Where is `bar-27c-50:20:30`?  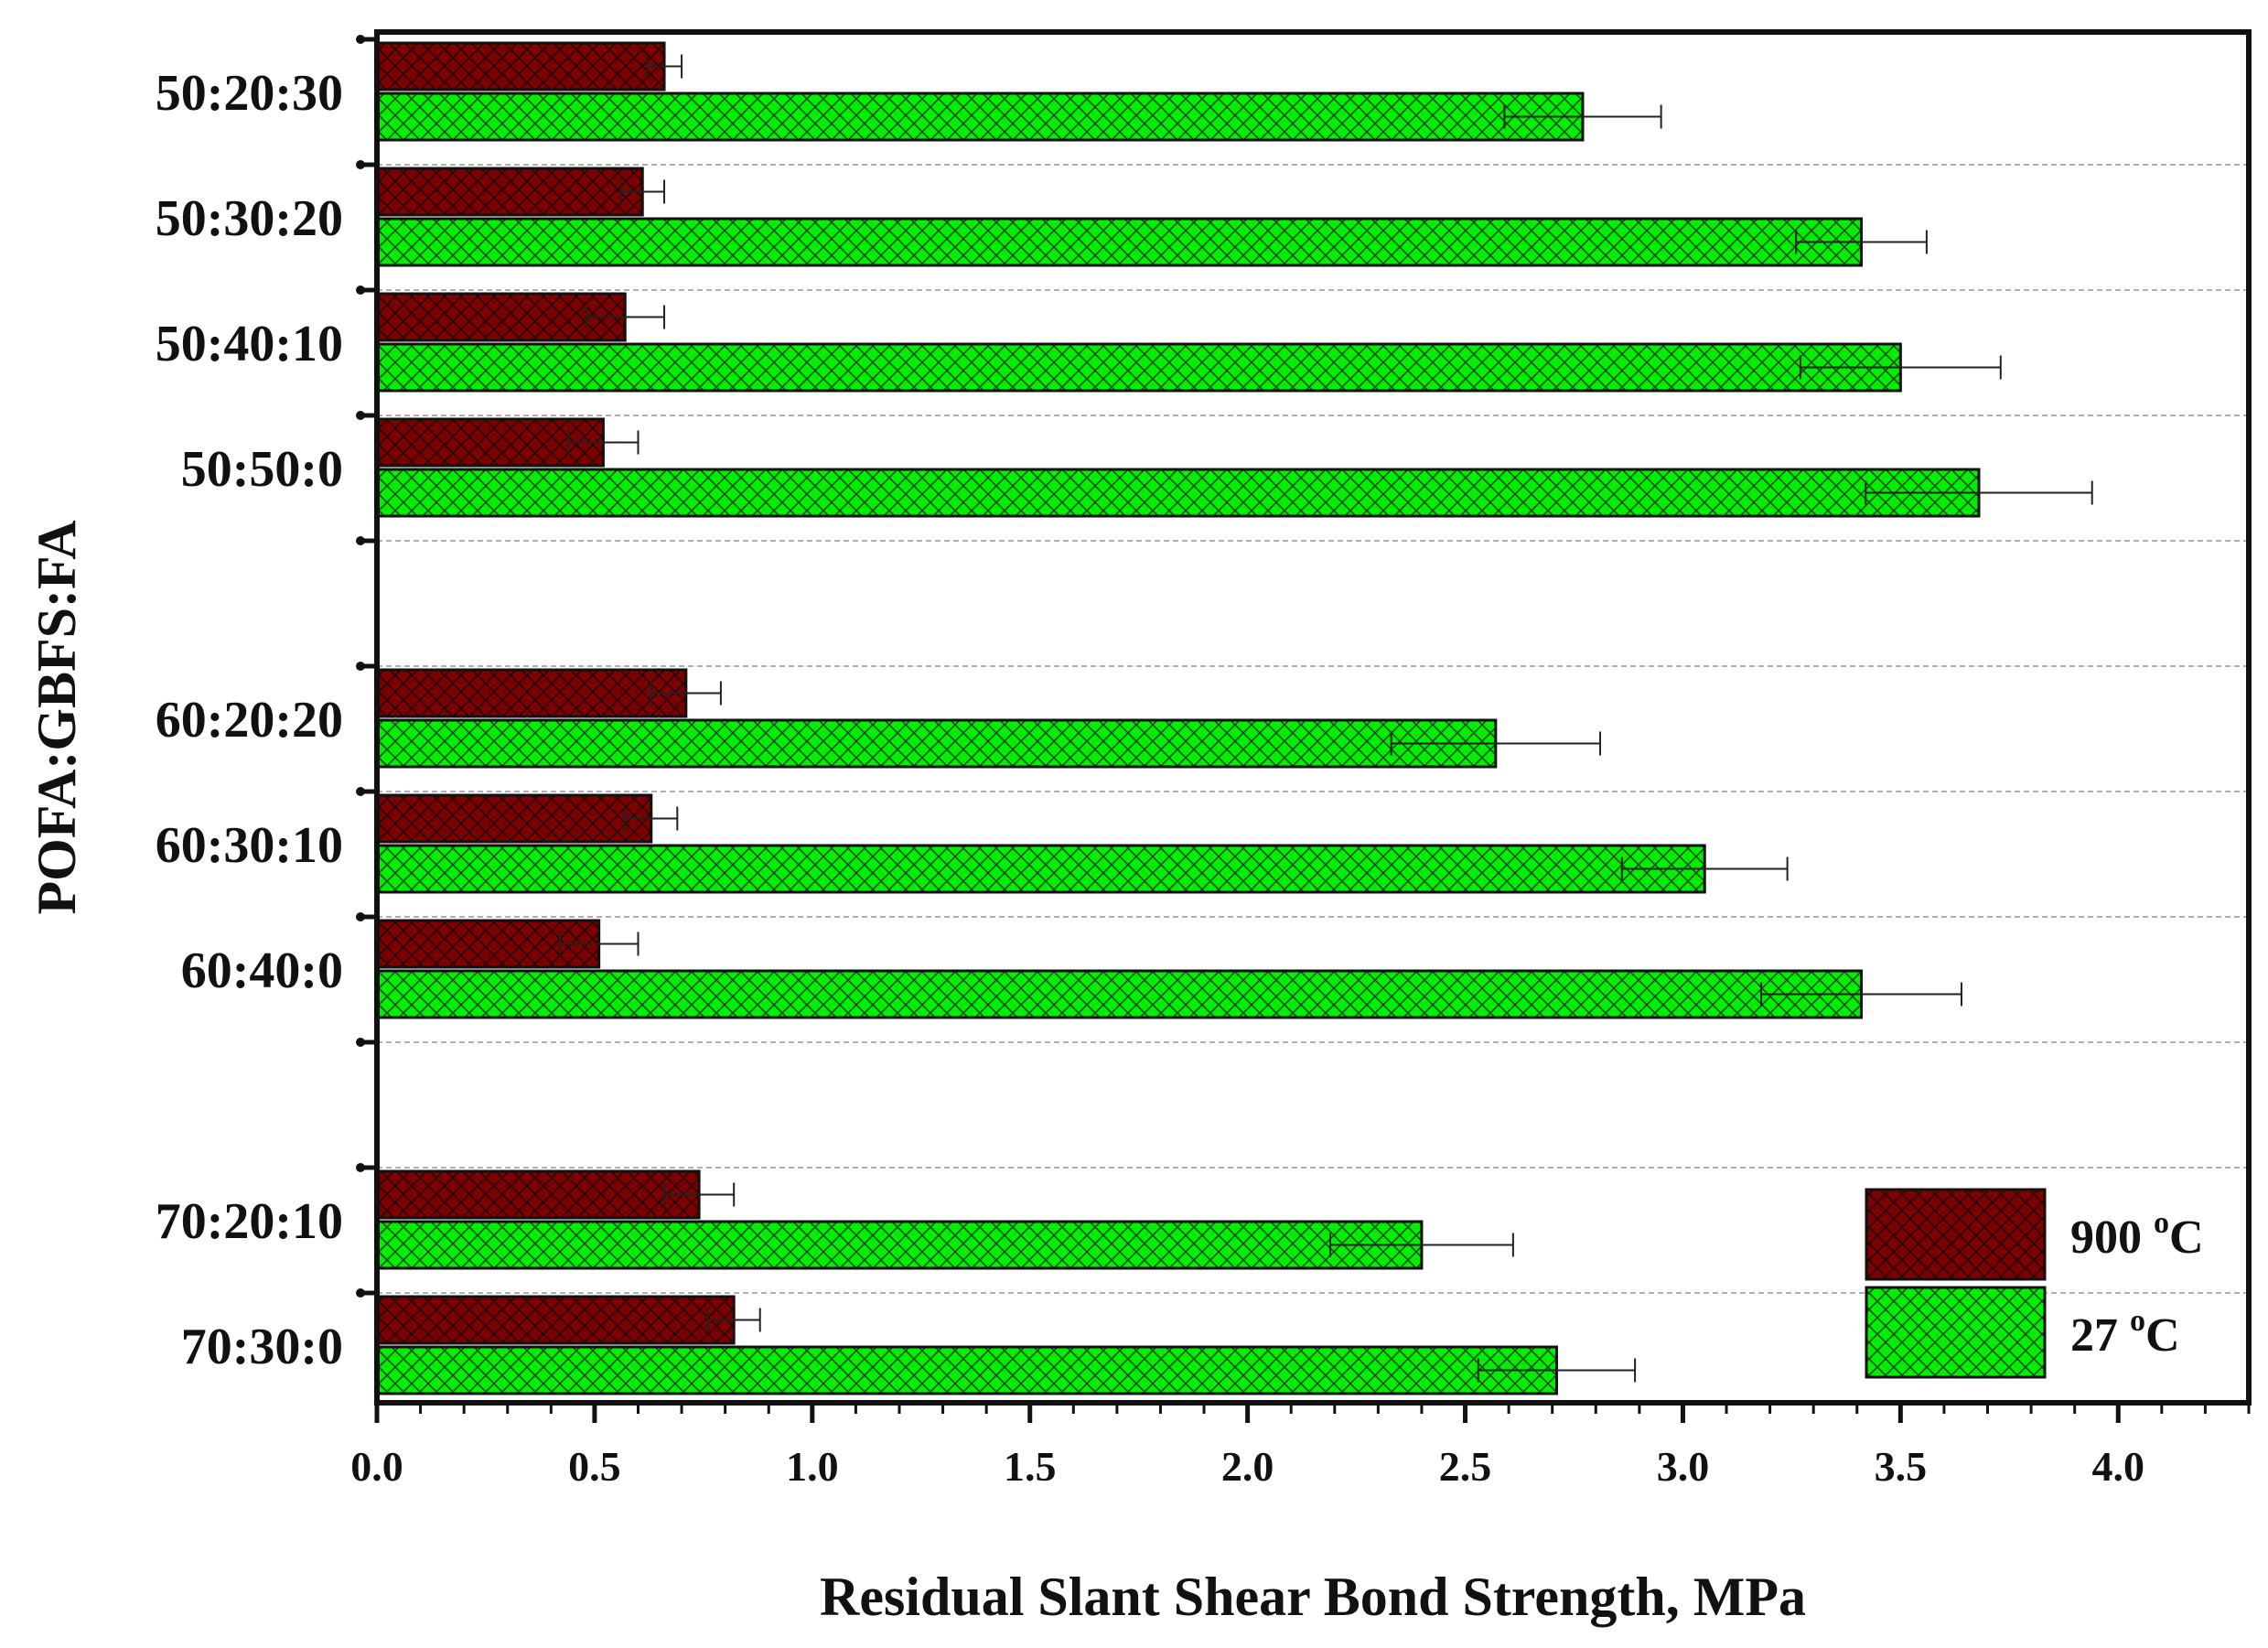 bar-27c-50:20:30 is located at coordinates (980, 117).